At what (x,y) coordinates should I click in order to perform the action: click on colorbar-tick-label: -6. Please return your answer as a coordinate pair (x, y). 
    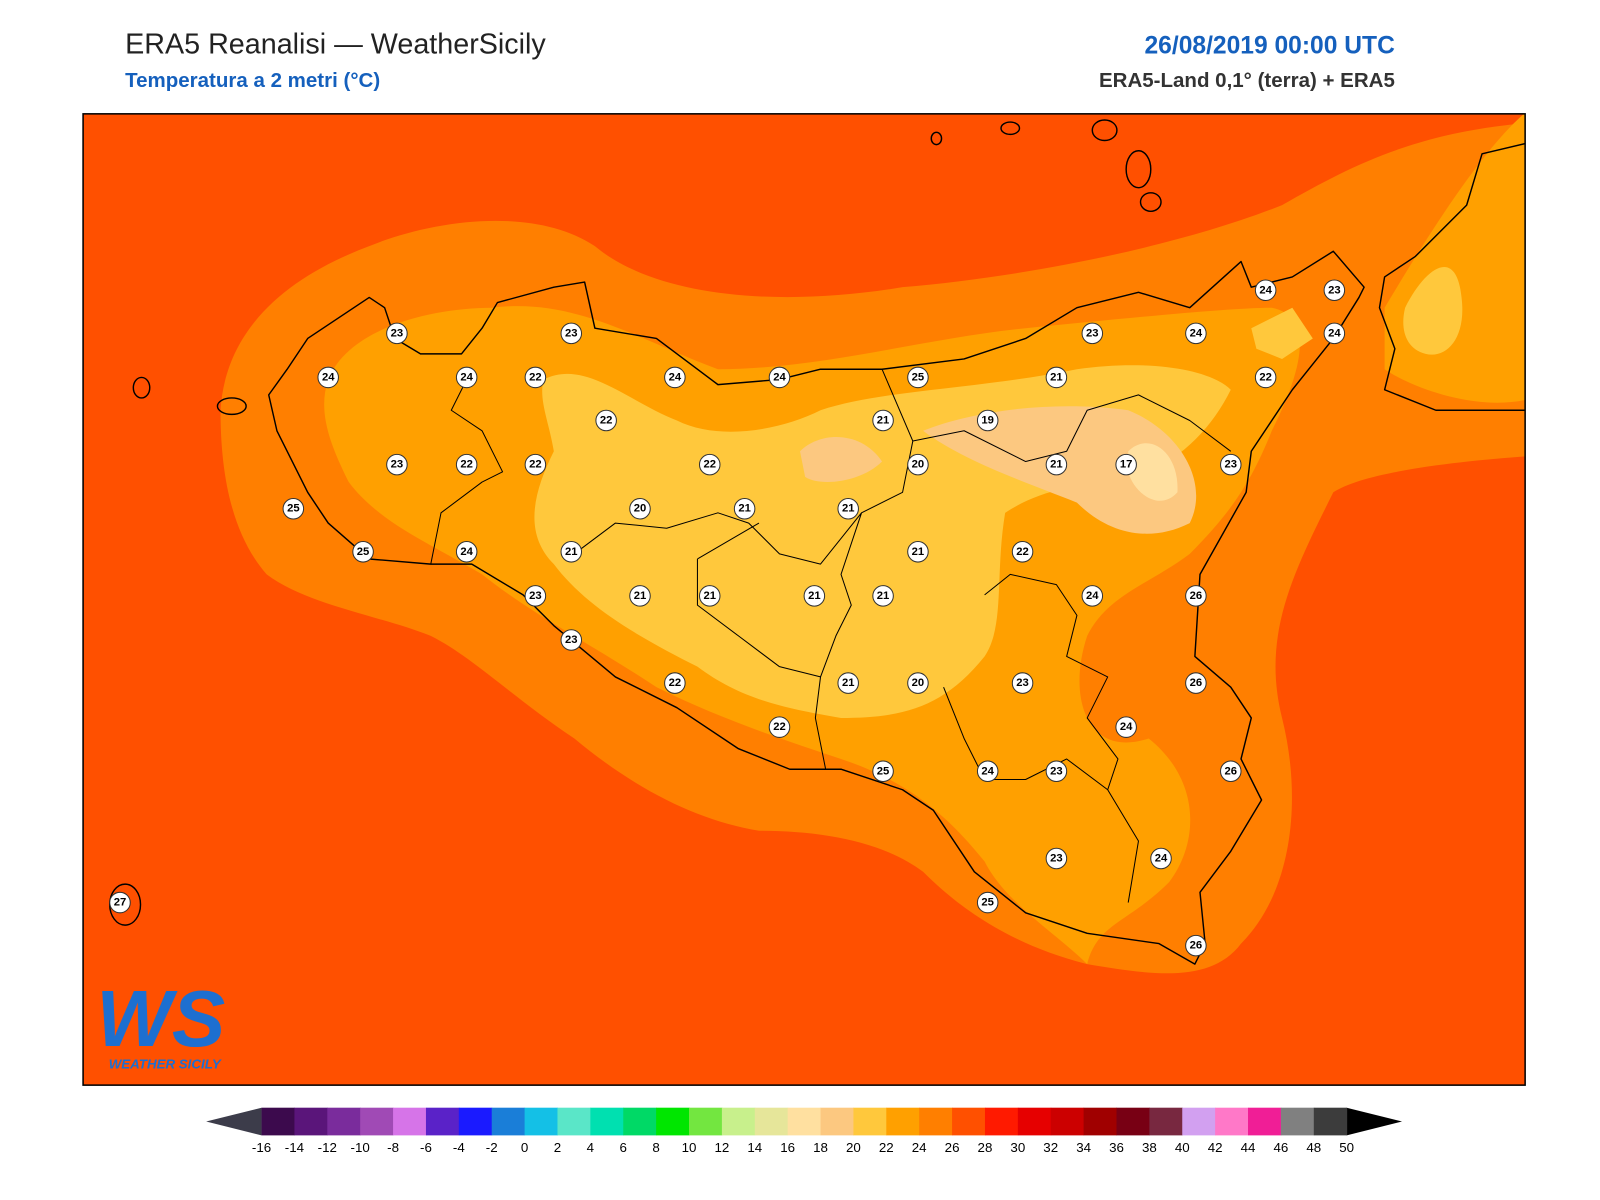
    Looking at the image, I should click on (426, 1147).